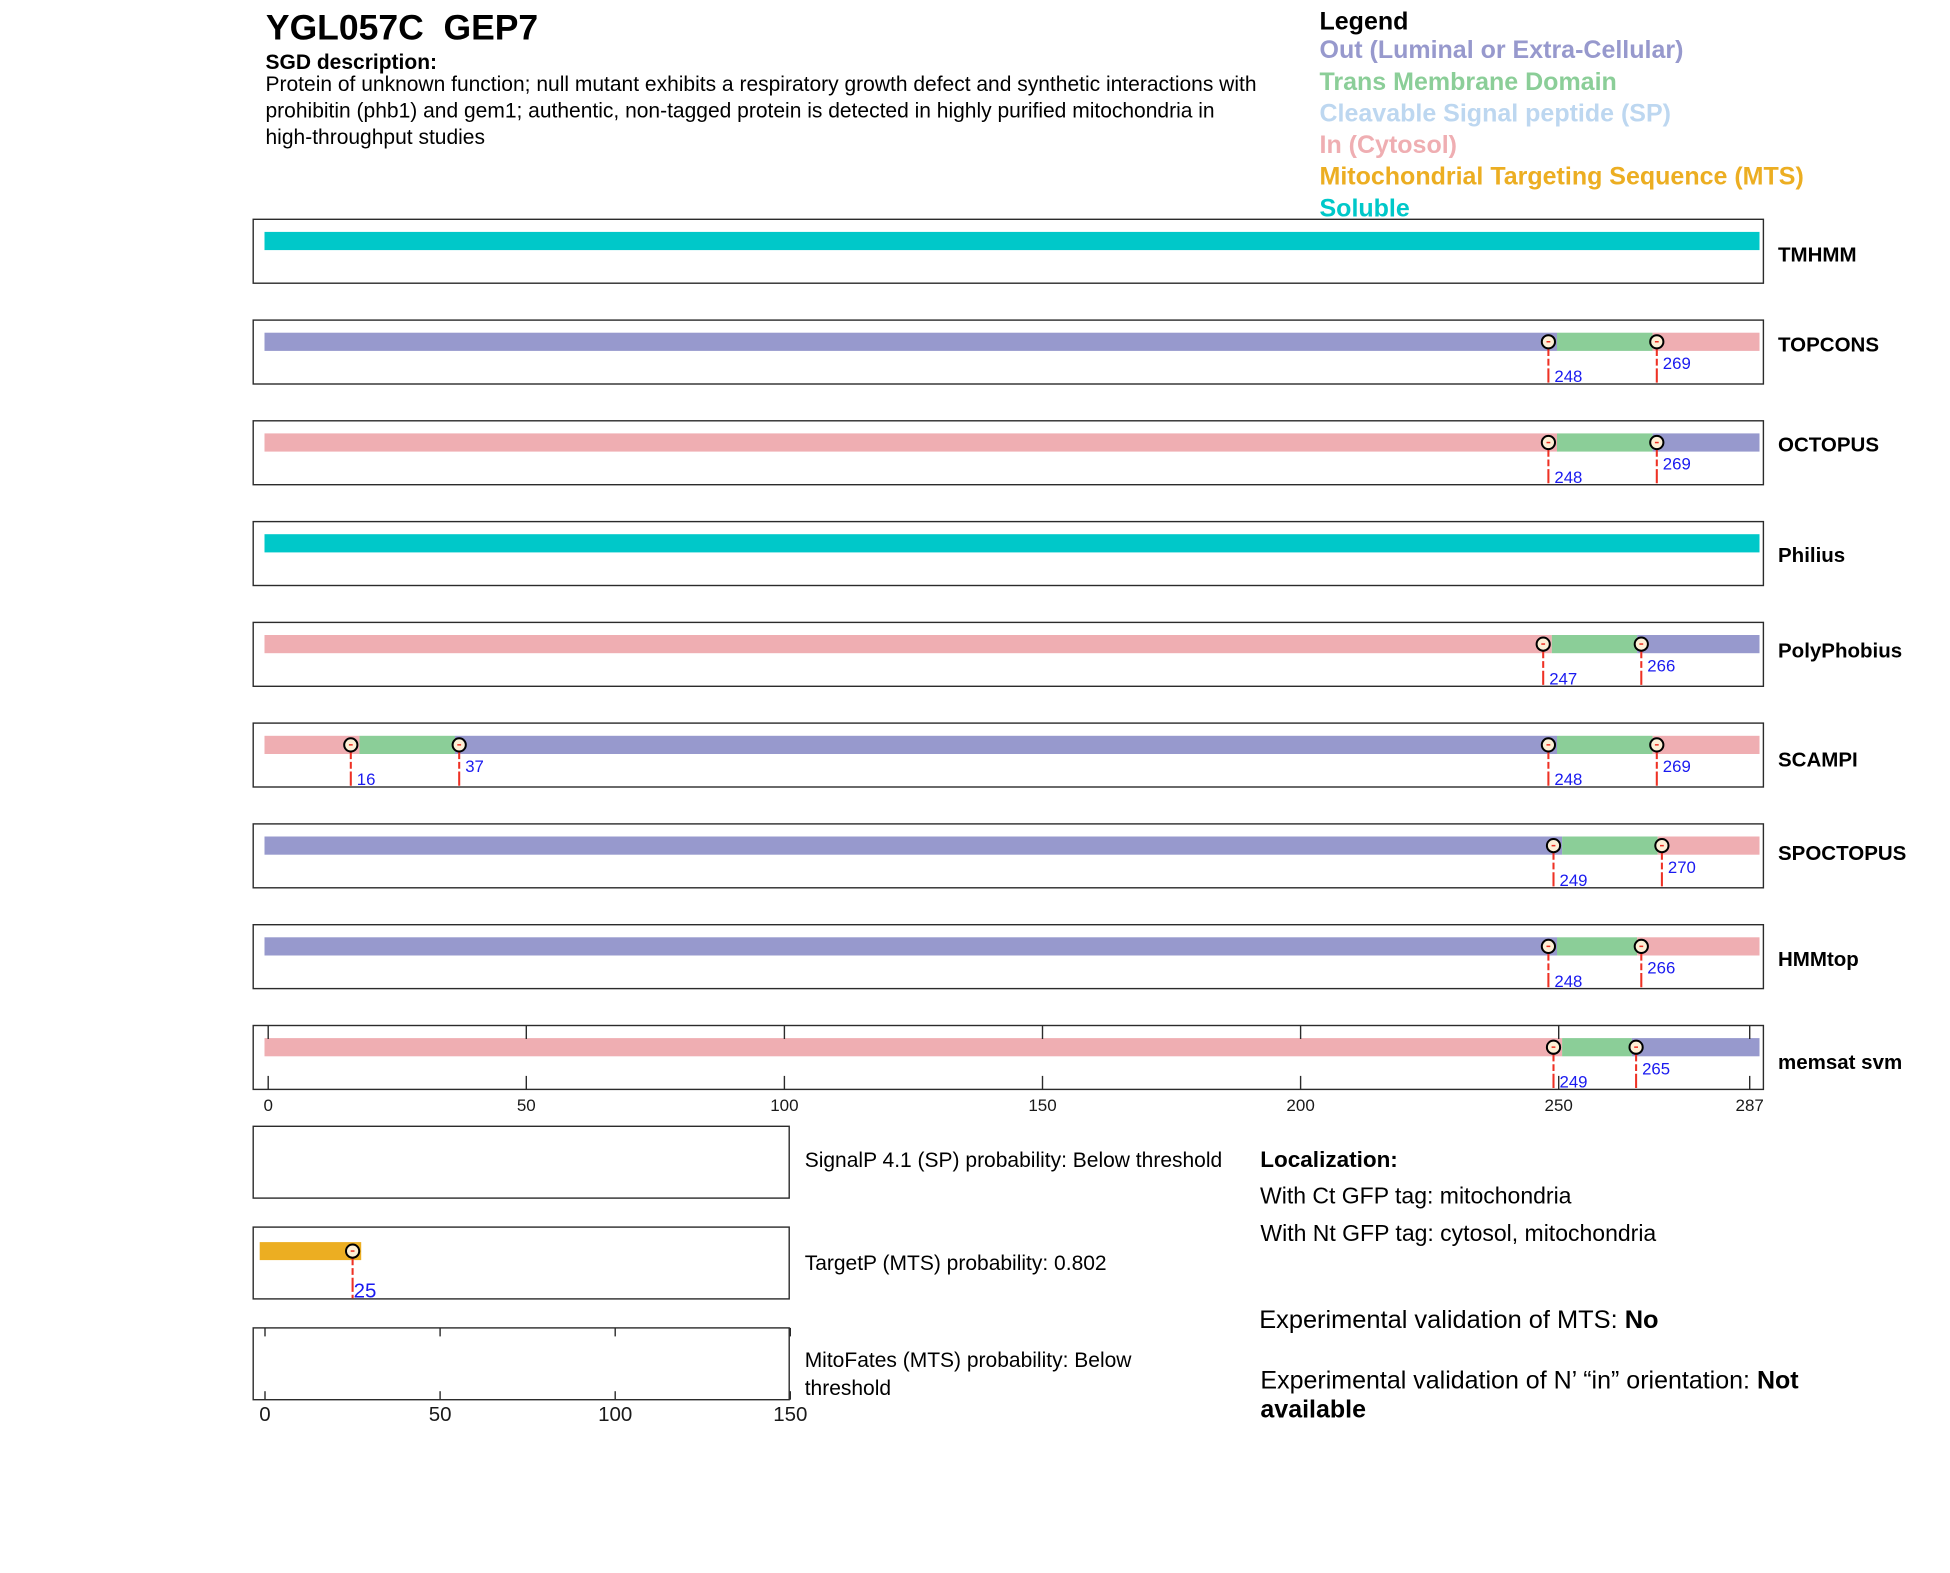 The height and width of the screenshot is (1573, 1950). What do you see at coordinates (956, 1263) in the screenshot?
I see `svg-text:TargetP (MTS) probability: 0.8: TargetP (MTS) probability: 0.802` at bounding box center [956, 1263].